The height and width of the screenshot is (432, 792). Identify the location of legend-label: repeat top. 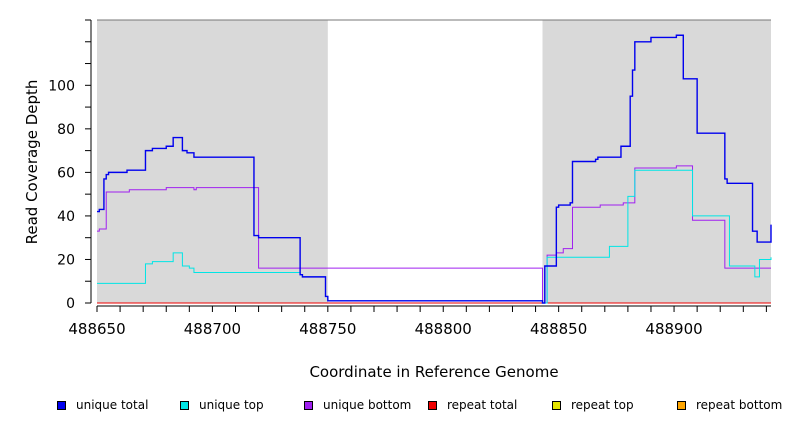
(602, 405).